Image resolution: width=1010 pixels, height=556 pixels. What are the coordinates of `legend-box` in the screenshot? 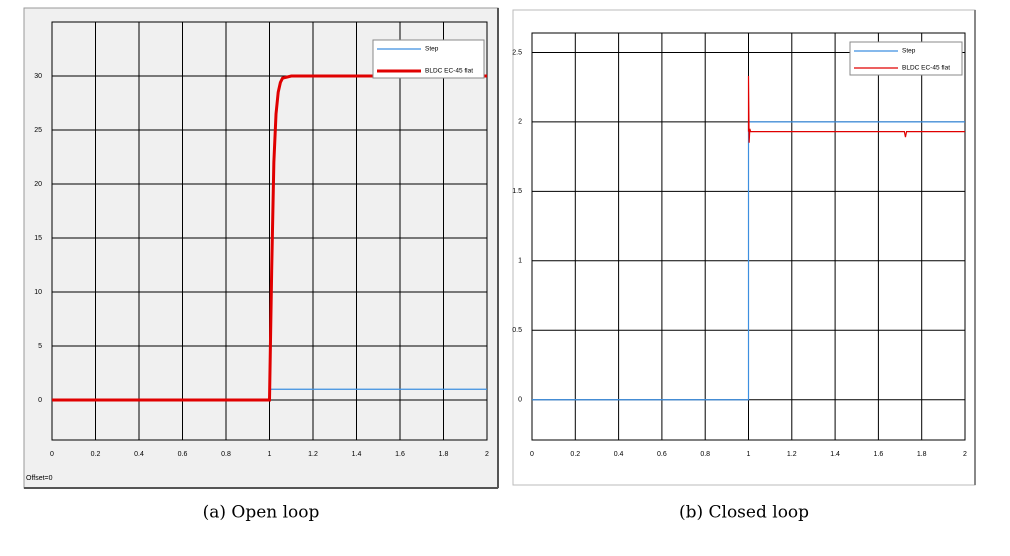 It's located at (906, 58).